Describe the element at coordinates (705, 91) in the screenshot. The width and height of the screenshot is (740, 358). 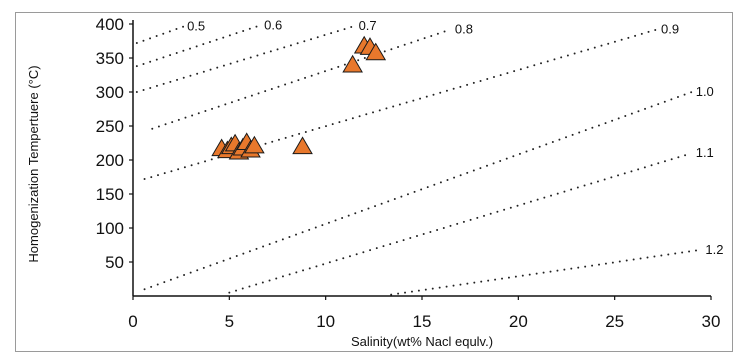
I see `isochore-label: 1.0` at that location.